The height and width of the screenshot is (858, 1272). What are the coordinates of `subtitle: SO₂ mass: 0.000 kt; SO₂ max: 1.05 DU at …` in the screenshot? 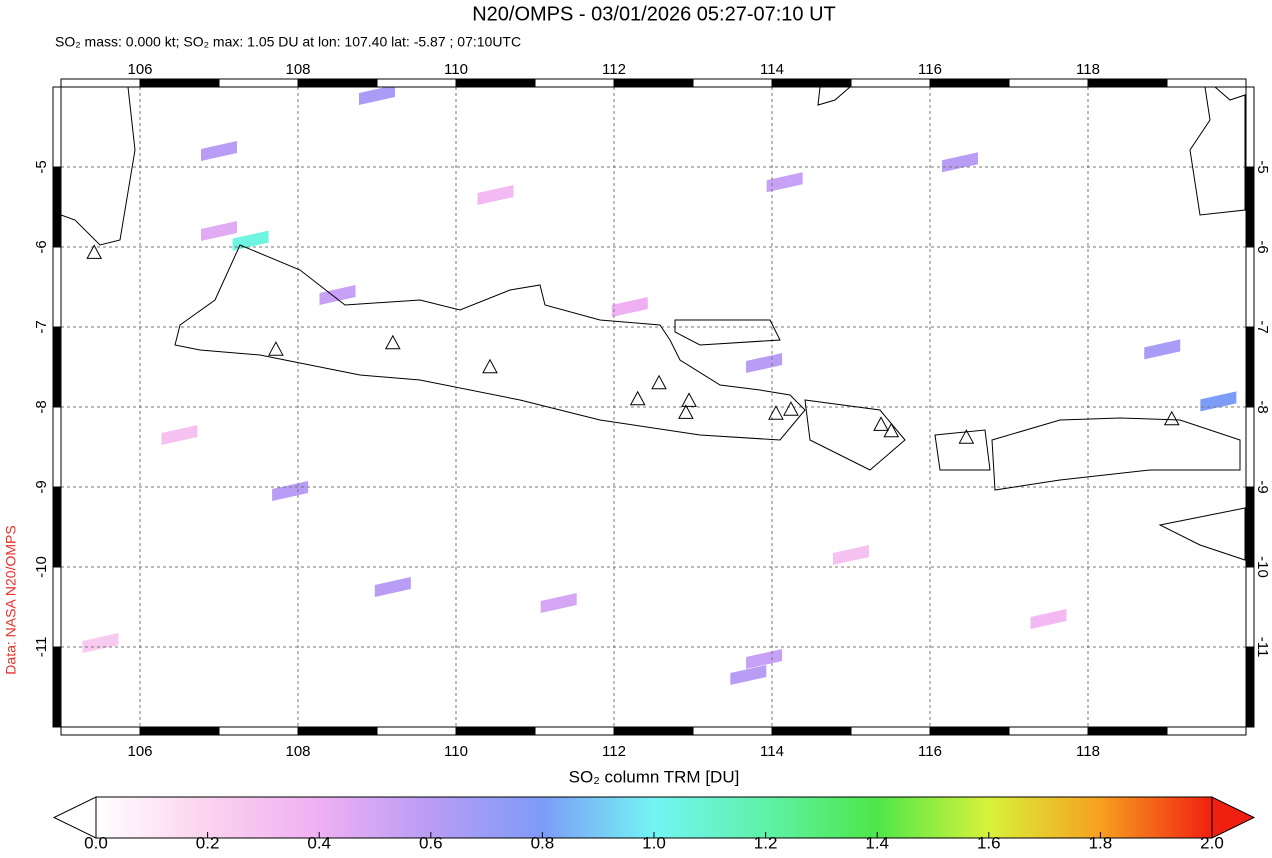 It's located at (288, 42).